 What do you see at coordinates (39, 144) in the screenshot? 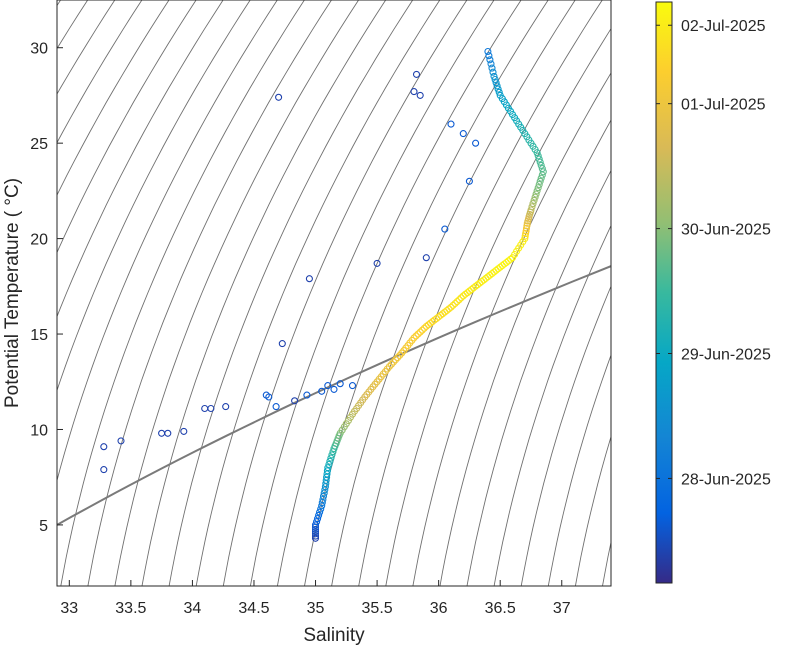
I see `y-tick-label: 25` at bounding box center [39, 144].